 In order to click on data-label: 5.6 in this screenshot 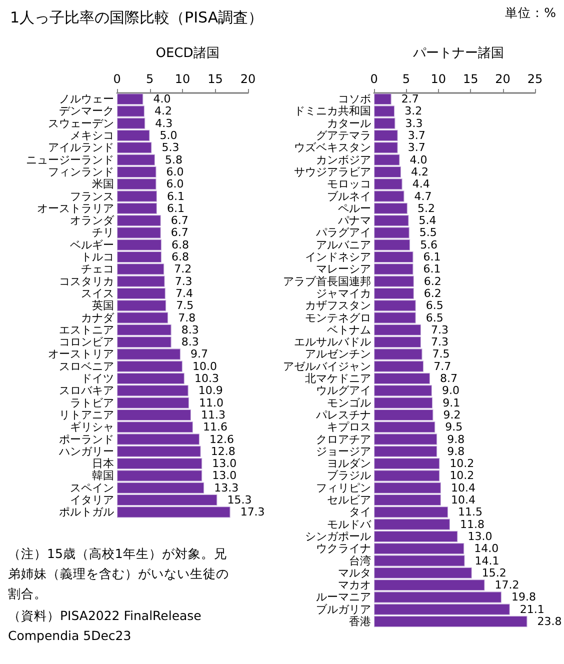, I will do `click(429, 245)`.